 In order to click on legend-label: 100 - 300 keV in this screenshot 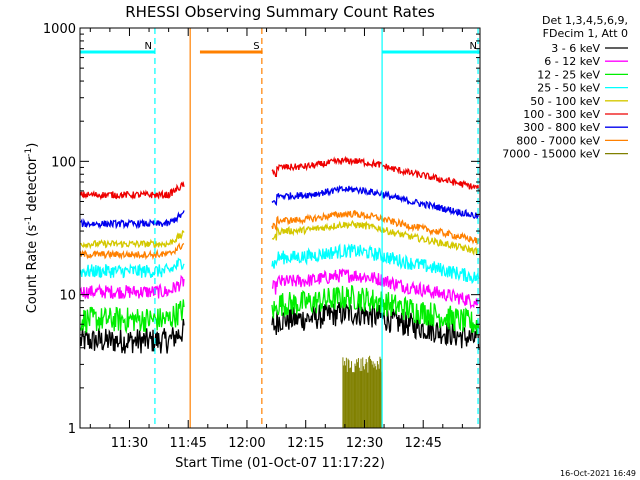, I will do `click(561, 114)`.